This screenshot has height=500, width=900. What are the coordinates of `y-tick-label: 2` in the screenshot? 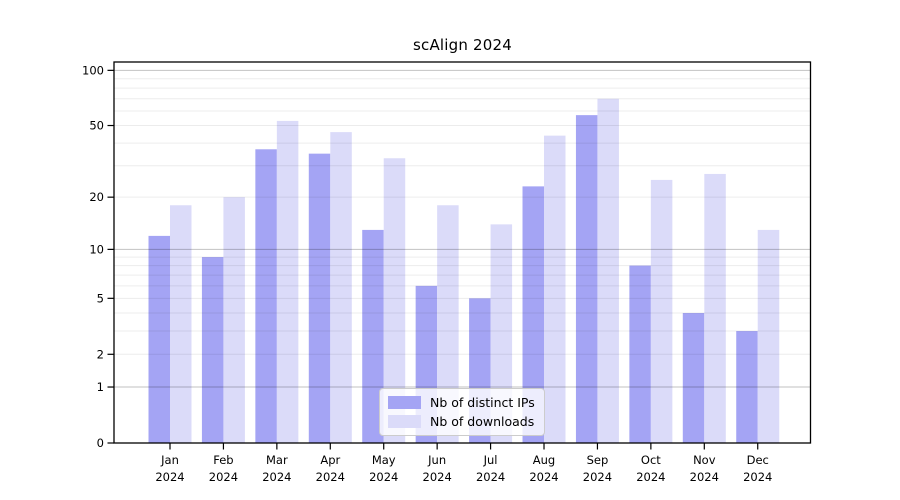 It's located at (100, 354).